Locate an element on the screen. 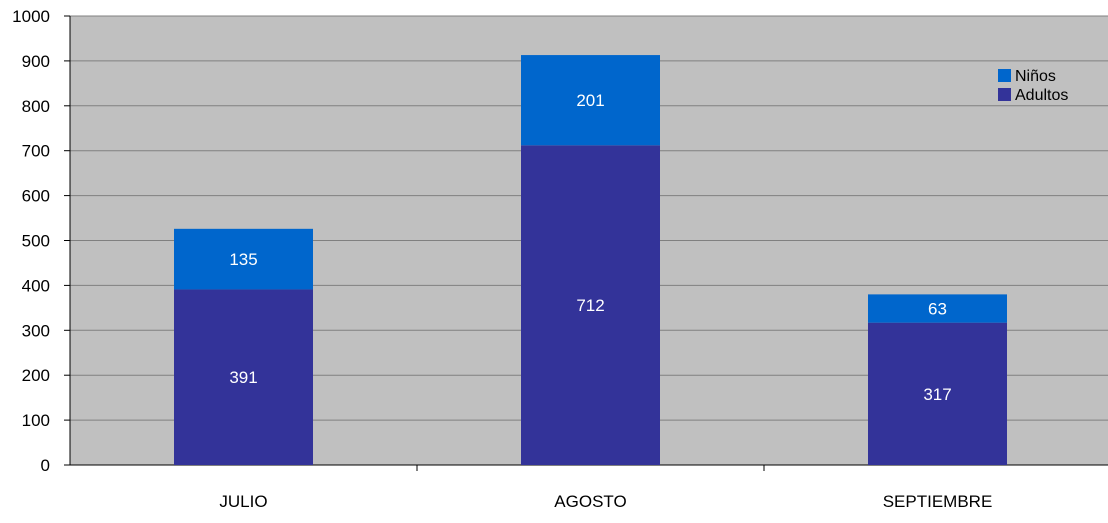 This screenshot has height=523, width=1108. data-label: 317 is located at coordinates (937, 394).